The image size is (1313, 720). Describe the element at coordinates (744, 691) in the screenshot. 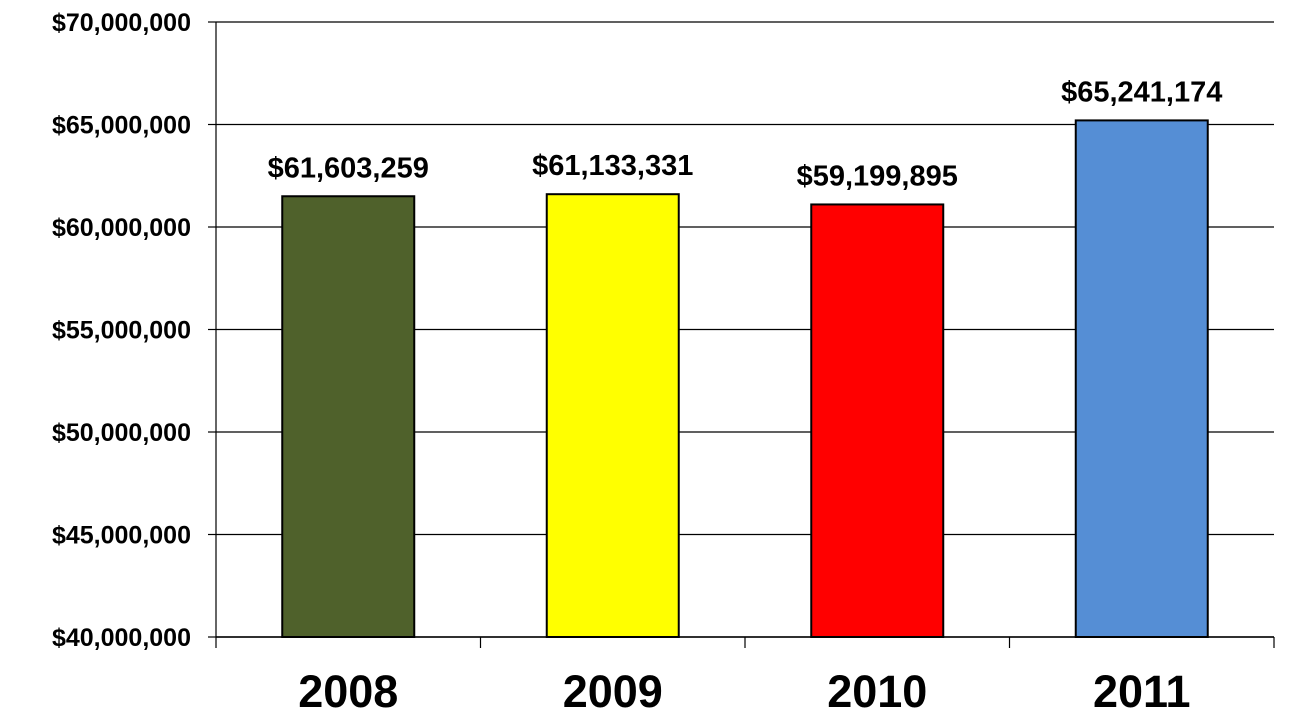

I see `x-axis-tick-labels: 2008 2009 2010 2011` at that location.